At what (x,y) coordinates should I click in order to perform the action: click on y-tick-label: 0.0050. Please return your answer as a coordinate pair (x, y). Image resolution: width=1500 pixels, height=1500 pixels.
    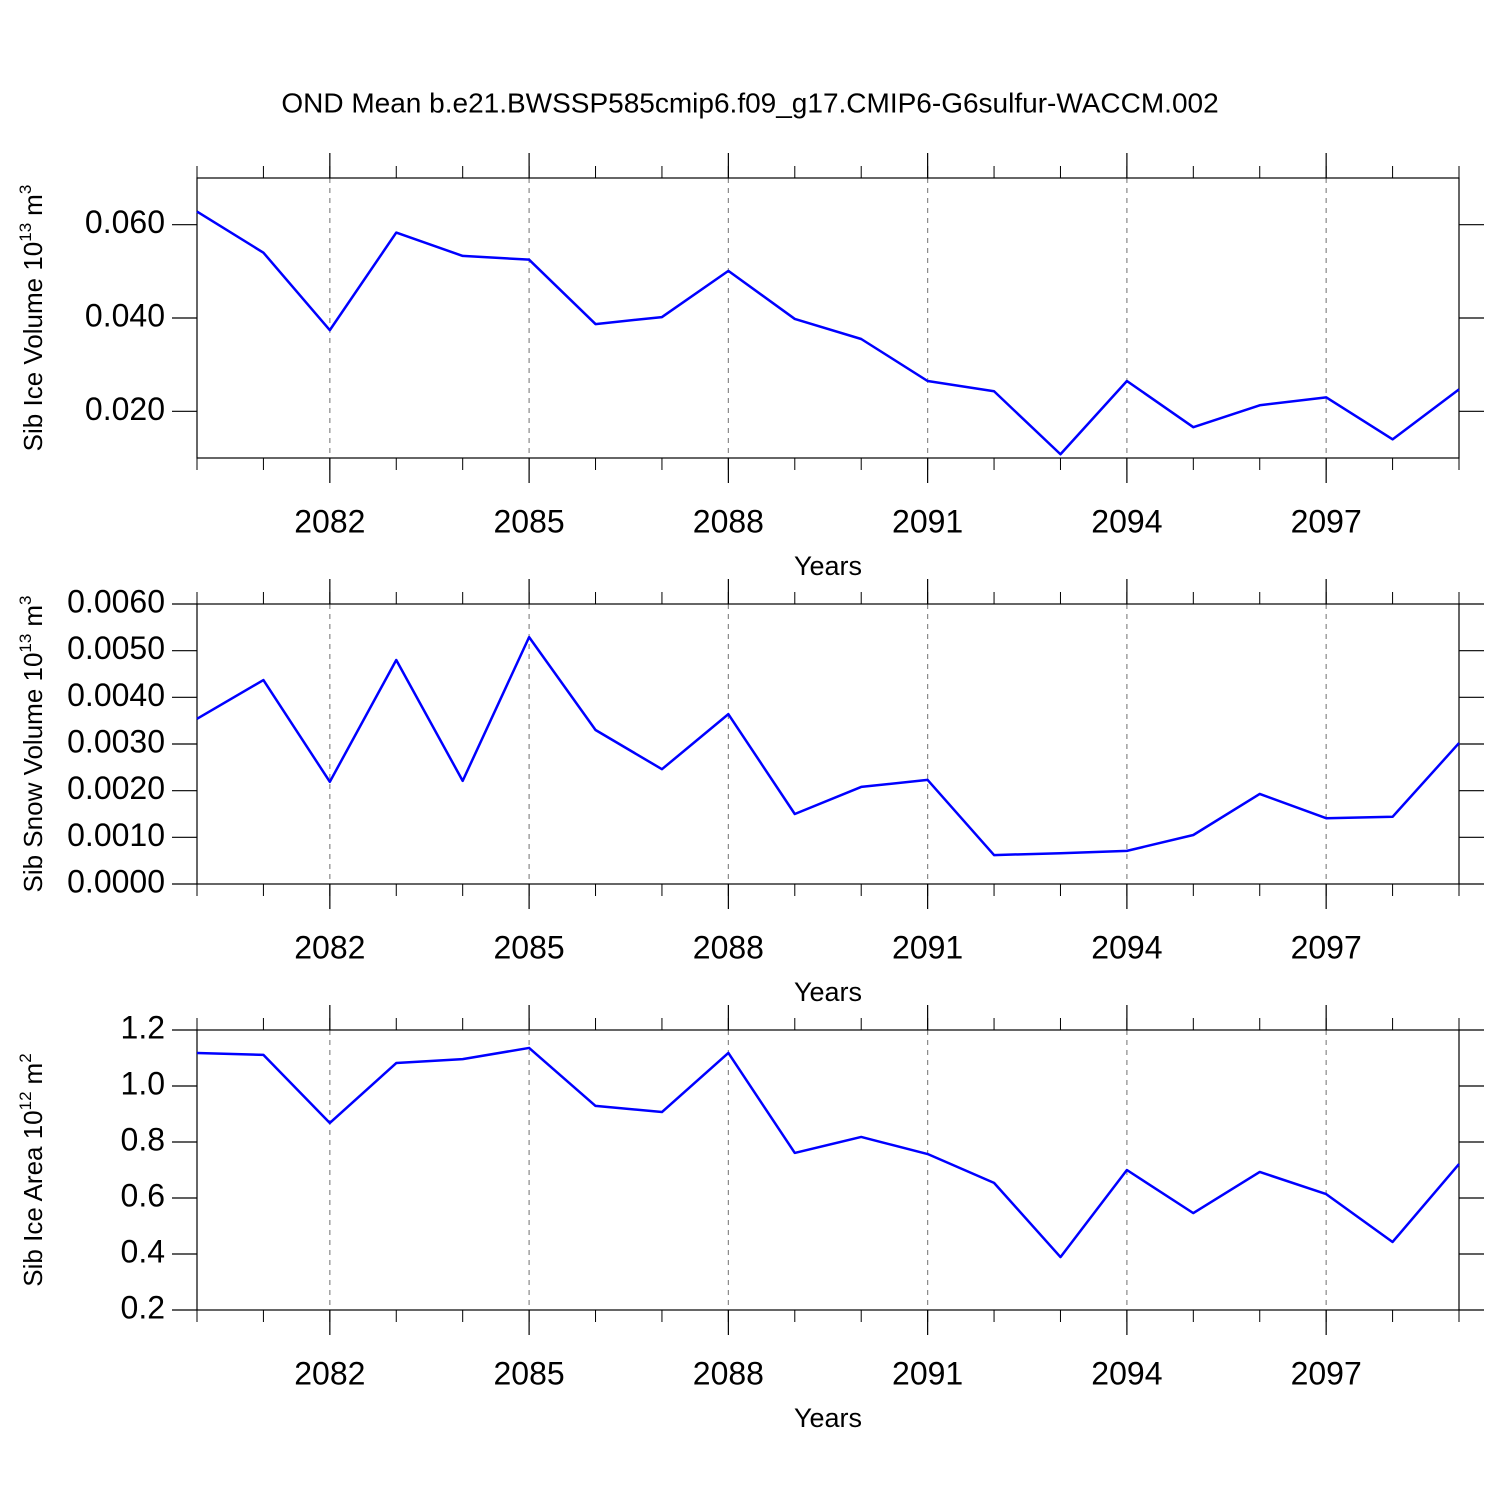
    Looking at the image, I should click on (116, 648).